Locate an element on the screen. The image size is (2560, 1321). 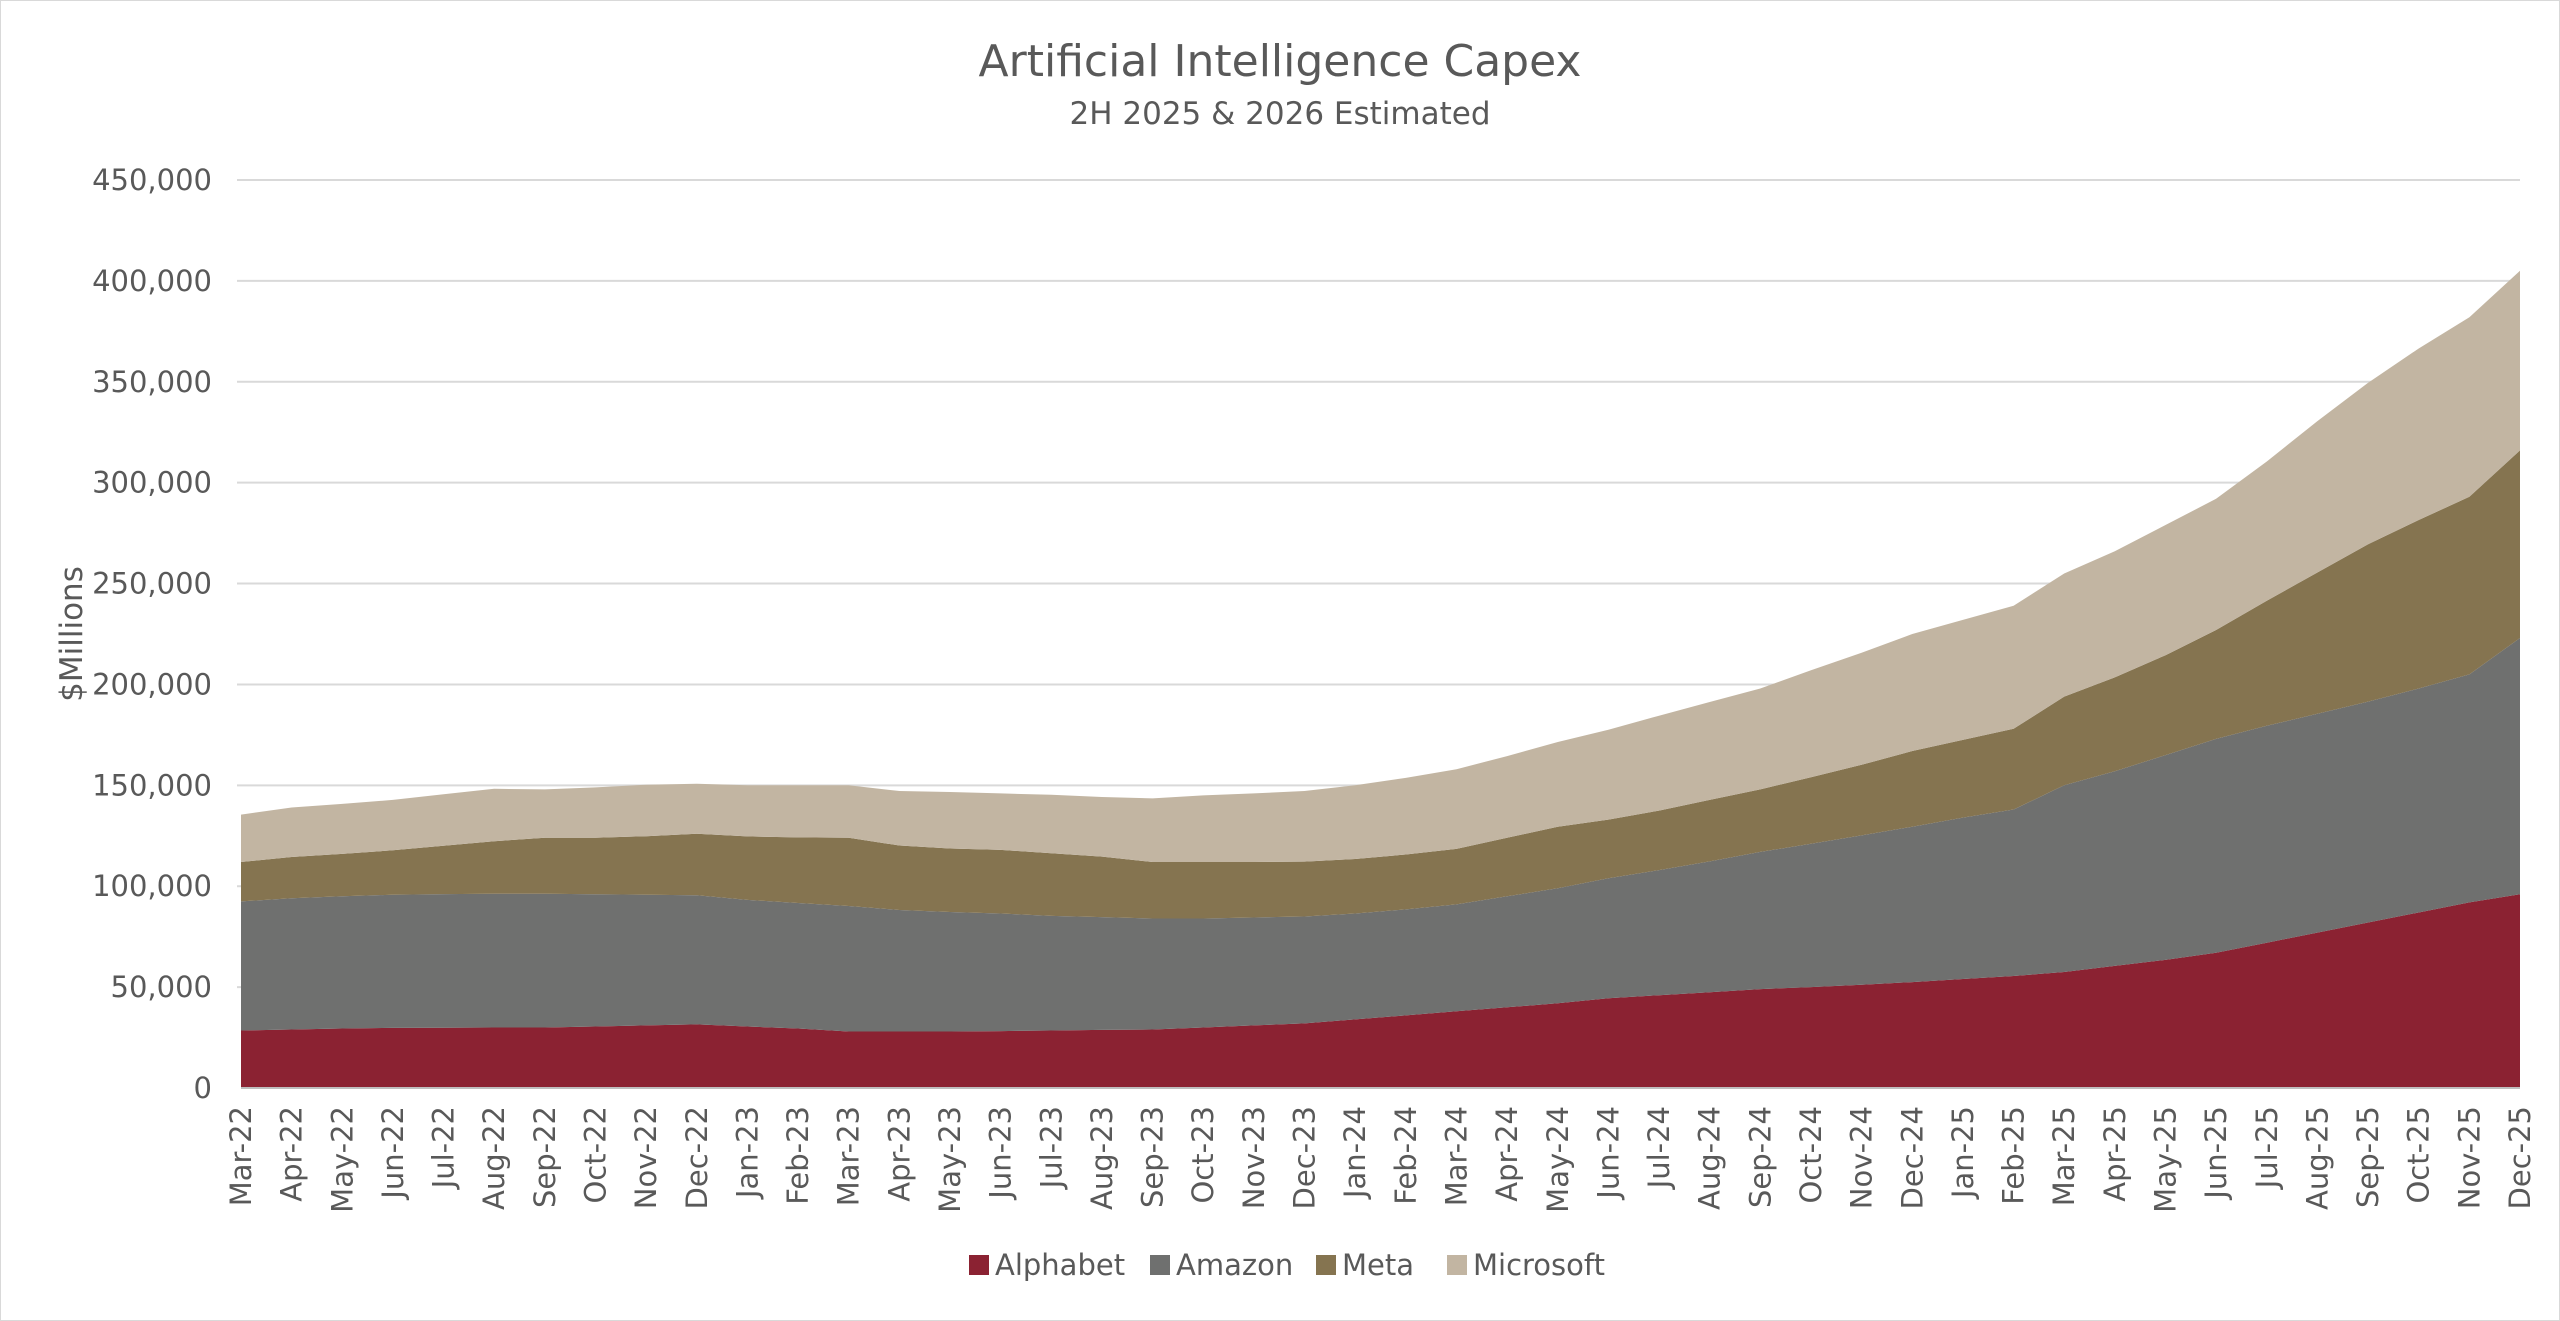
x-tick-label: Aug-24 is located at coordinates (1710, 1158).